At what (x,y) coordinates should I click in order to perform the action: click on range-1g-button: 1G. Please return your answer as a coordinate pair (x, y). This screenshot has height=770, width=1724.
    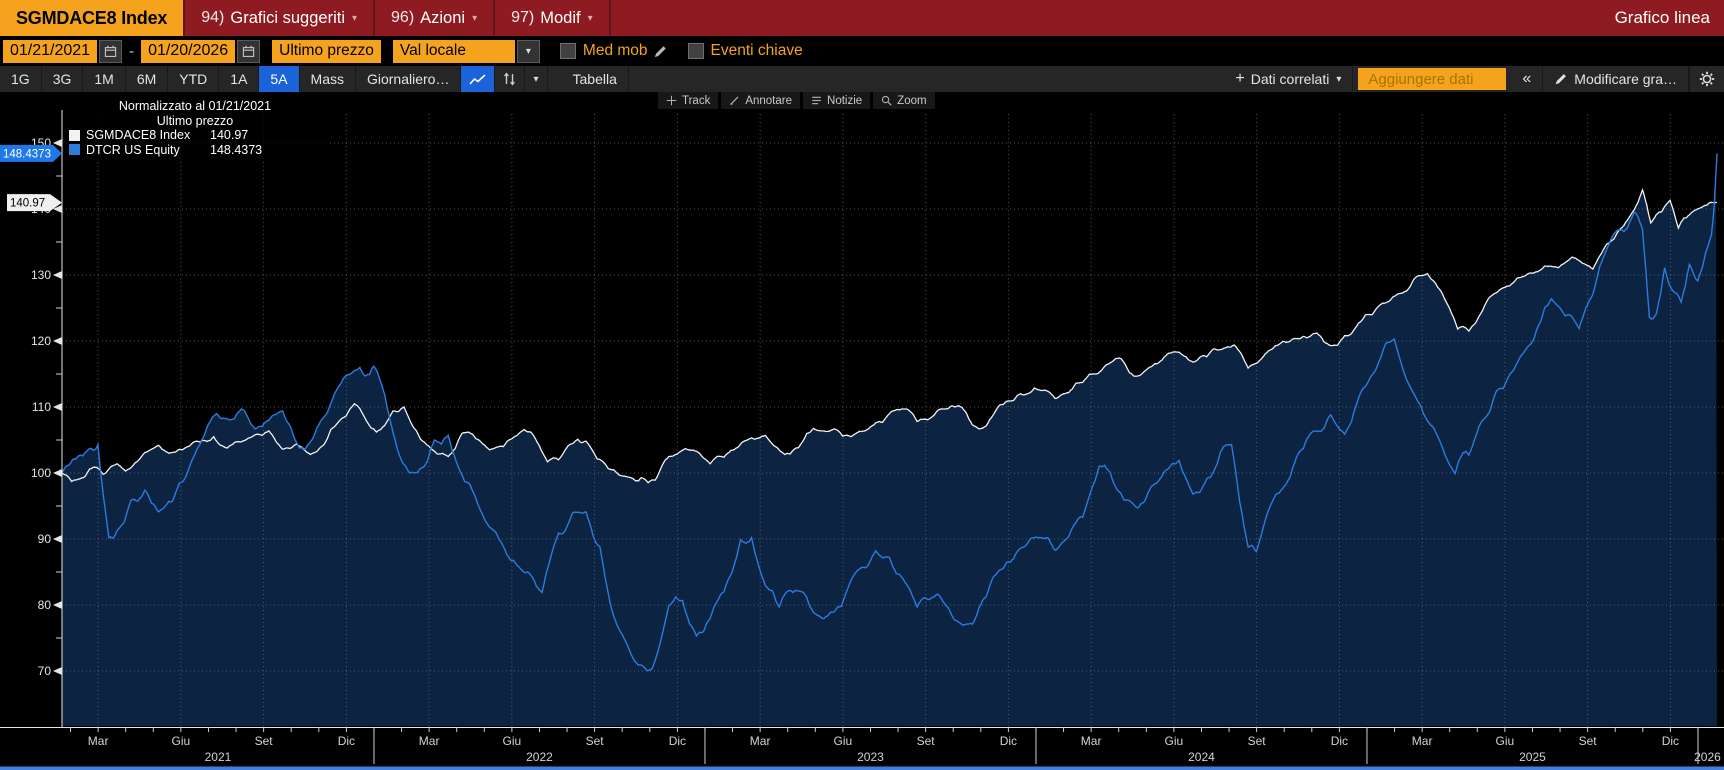
    Looking at the image, I should click on (21, 79).